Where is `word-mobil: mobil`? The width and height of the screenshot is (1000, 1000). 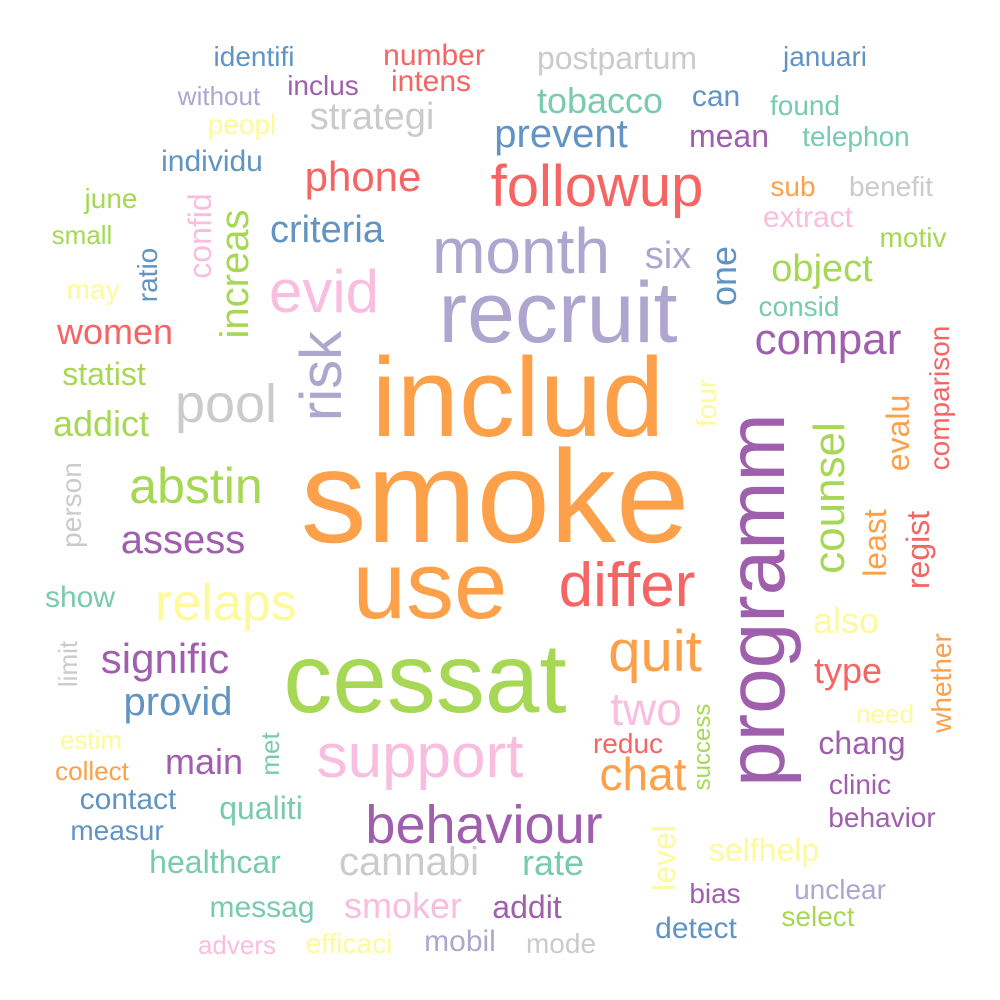
word-mobil: mobil is located at coordinates (460, 941).